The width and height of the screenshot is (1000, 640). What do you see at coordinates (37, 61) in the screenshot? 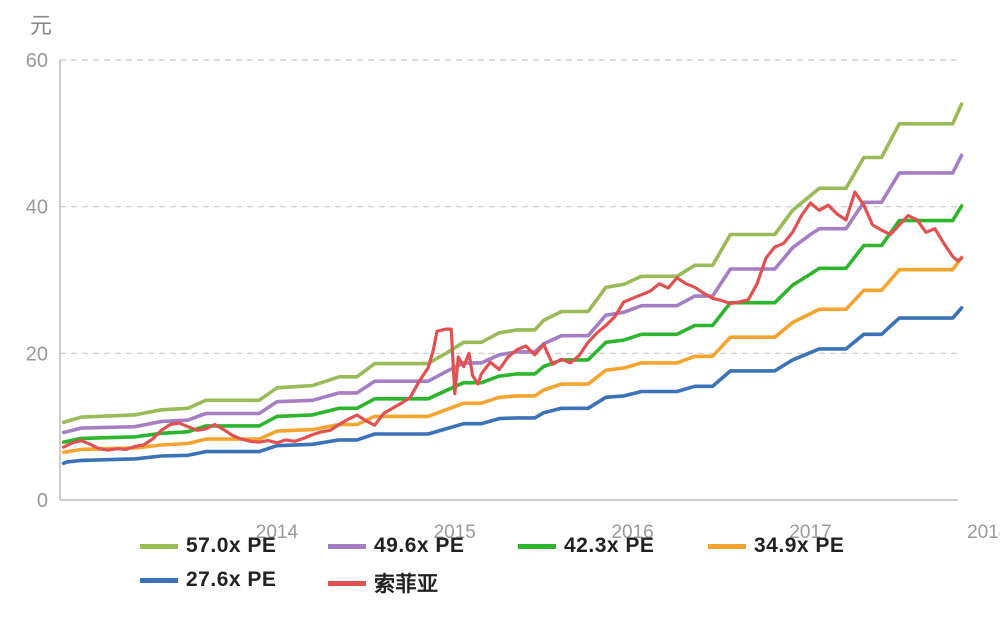
I see `y-tick-label: 60` at bounding box center [37, 61].